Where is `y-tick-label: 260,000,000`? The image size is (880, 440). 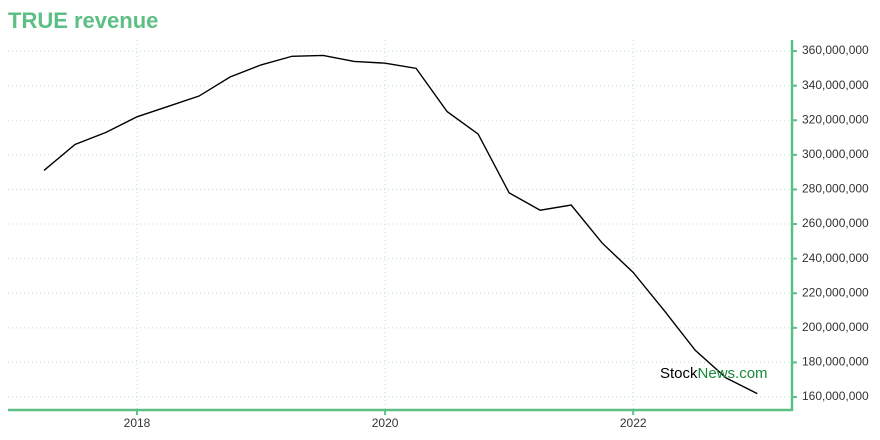
y-tick-label: 260,000,000 is located at coordinates (835, 223).